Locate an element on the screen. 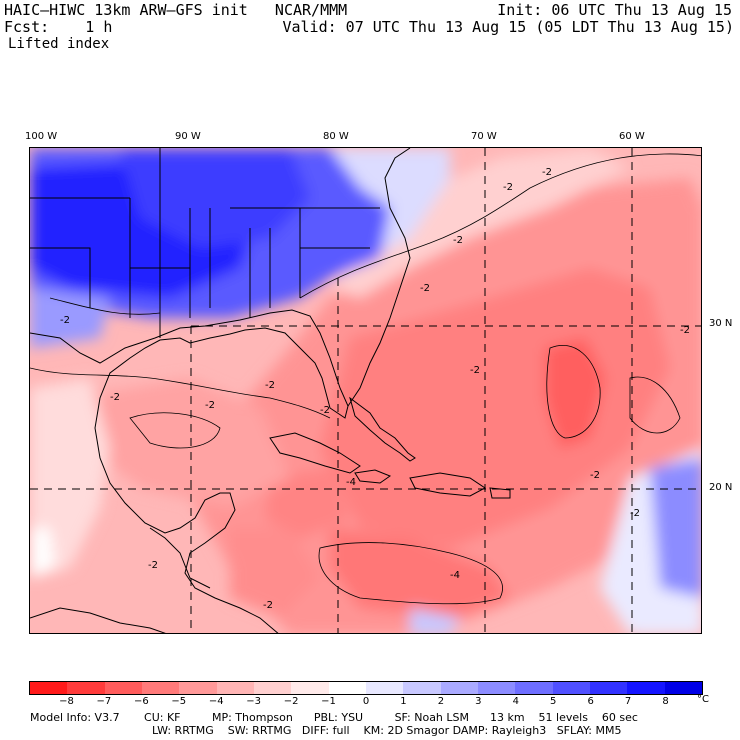 This screenshot has height=740, width=740. colorbar-tick-label: 7 is located at coordinates (628, 701).